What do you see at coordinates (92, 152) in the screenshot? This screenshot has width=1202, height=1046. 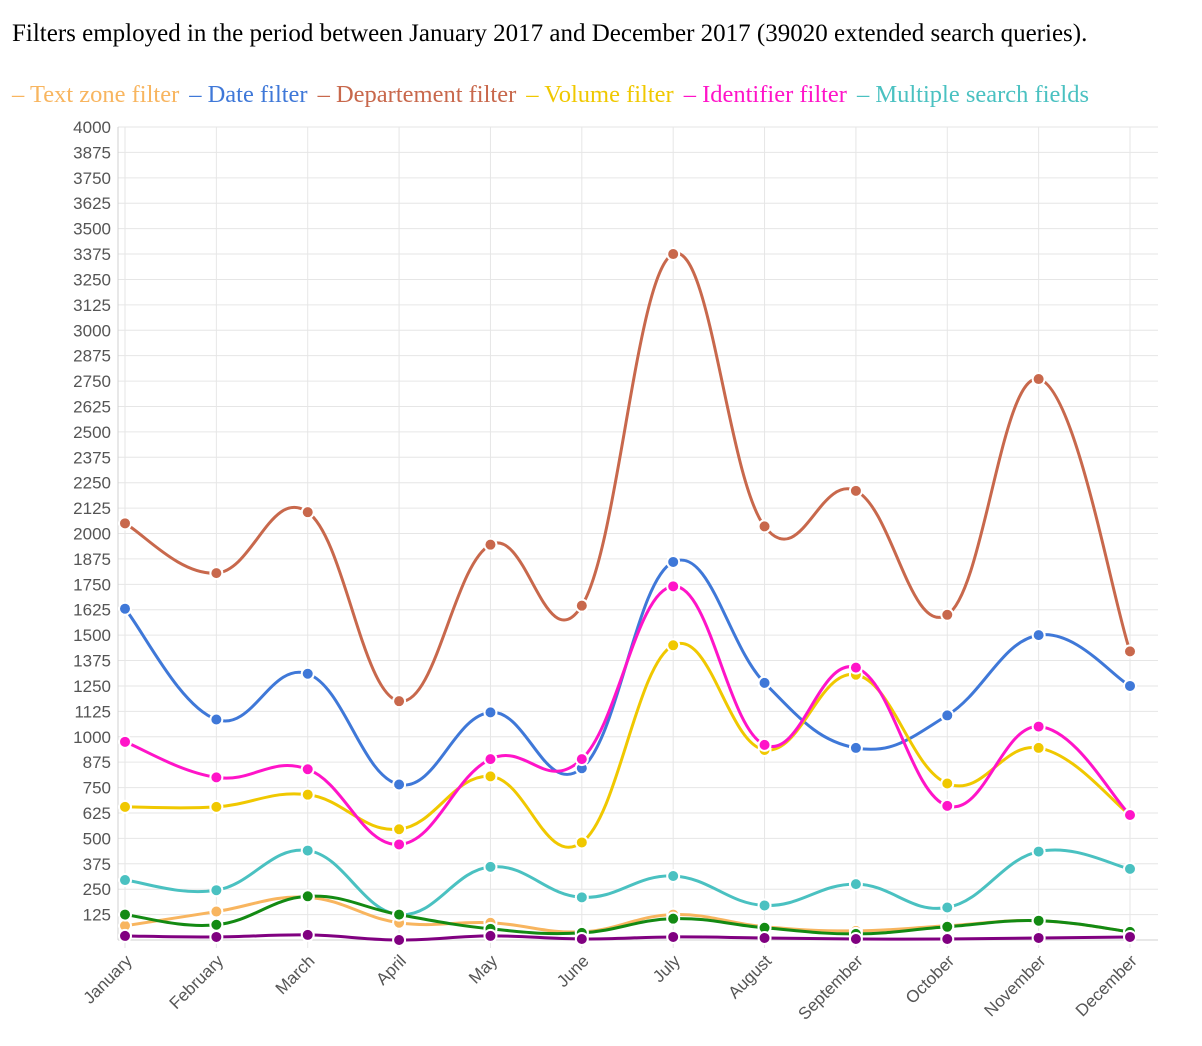 I see `y-tick-label: 3875` at bounding box center [92, 152].